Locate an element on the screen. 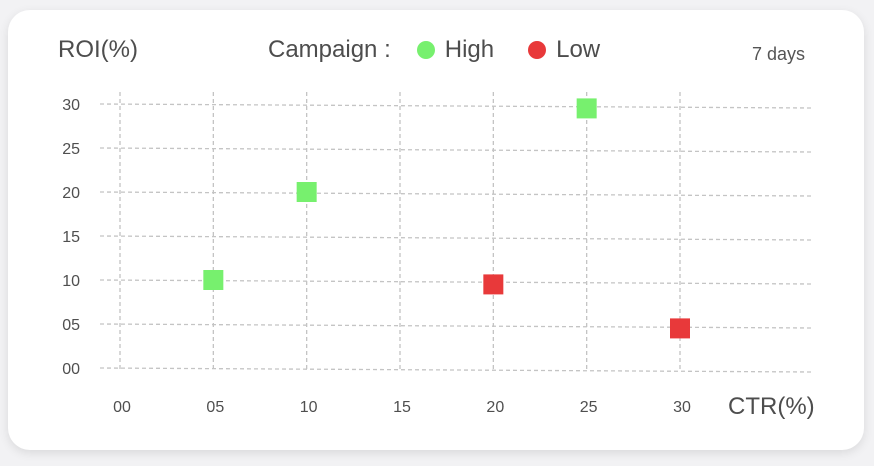 The height and width of the screenshot is (466, 874). legend-swatch-low is located at coordinates (537, 50).